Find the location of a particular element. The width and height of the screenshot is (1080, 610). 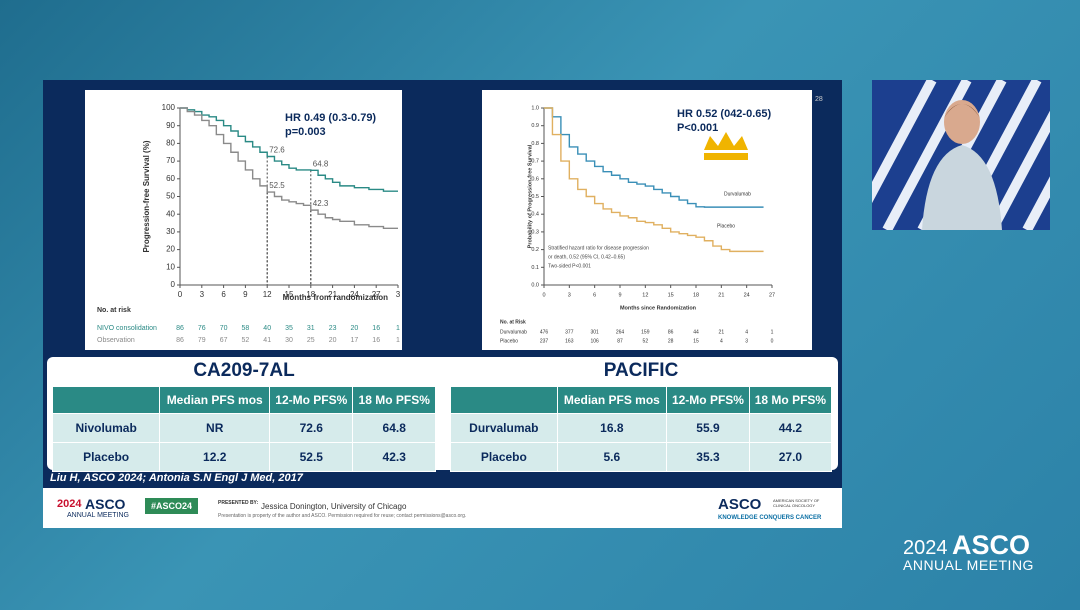

speaker-video is located at coordinates (961, 155).